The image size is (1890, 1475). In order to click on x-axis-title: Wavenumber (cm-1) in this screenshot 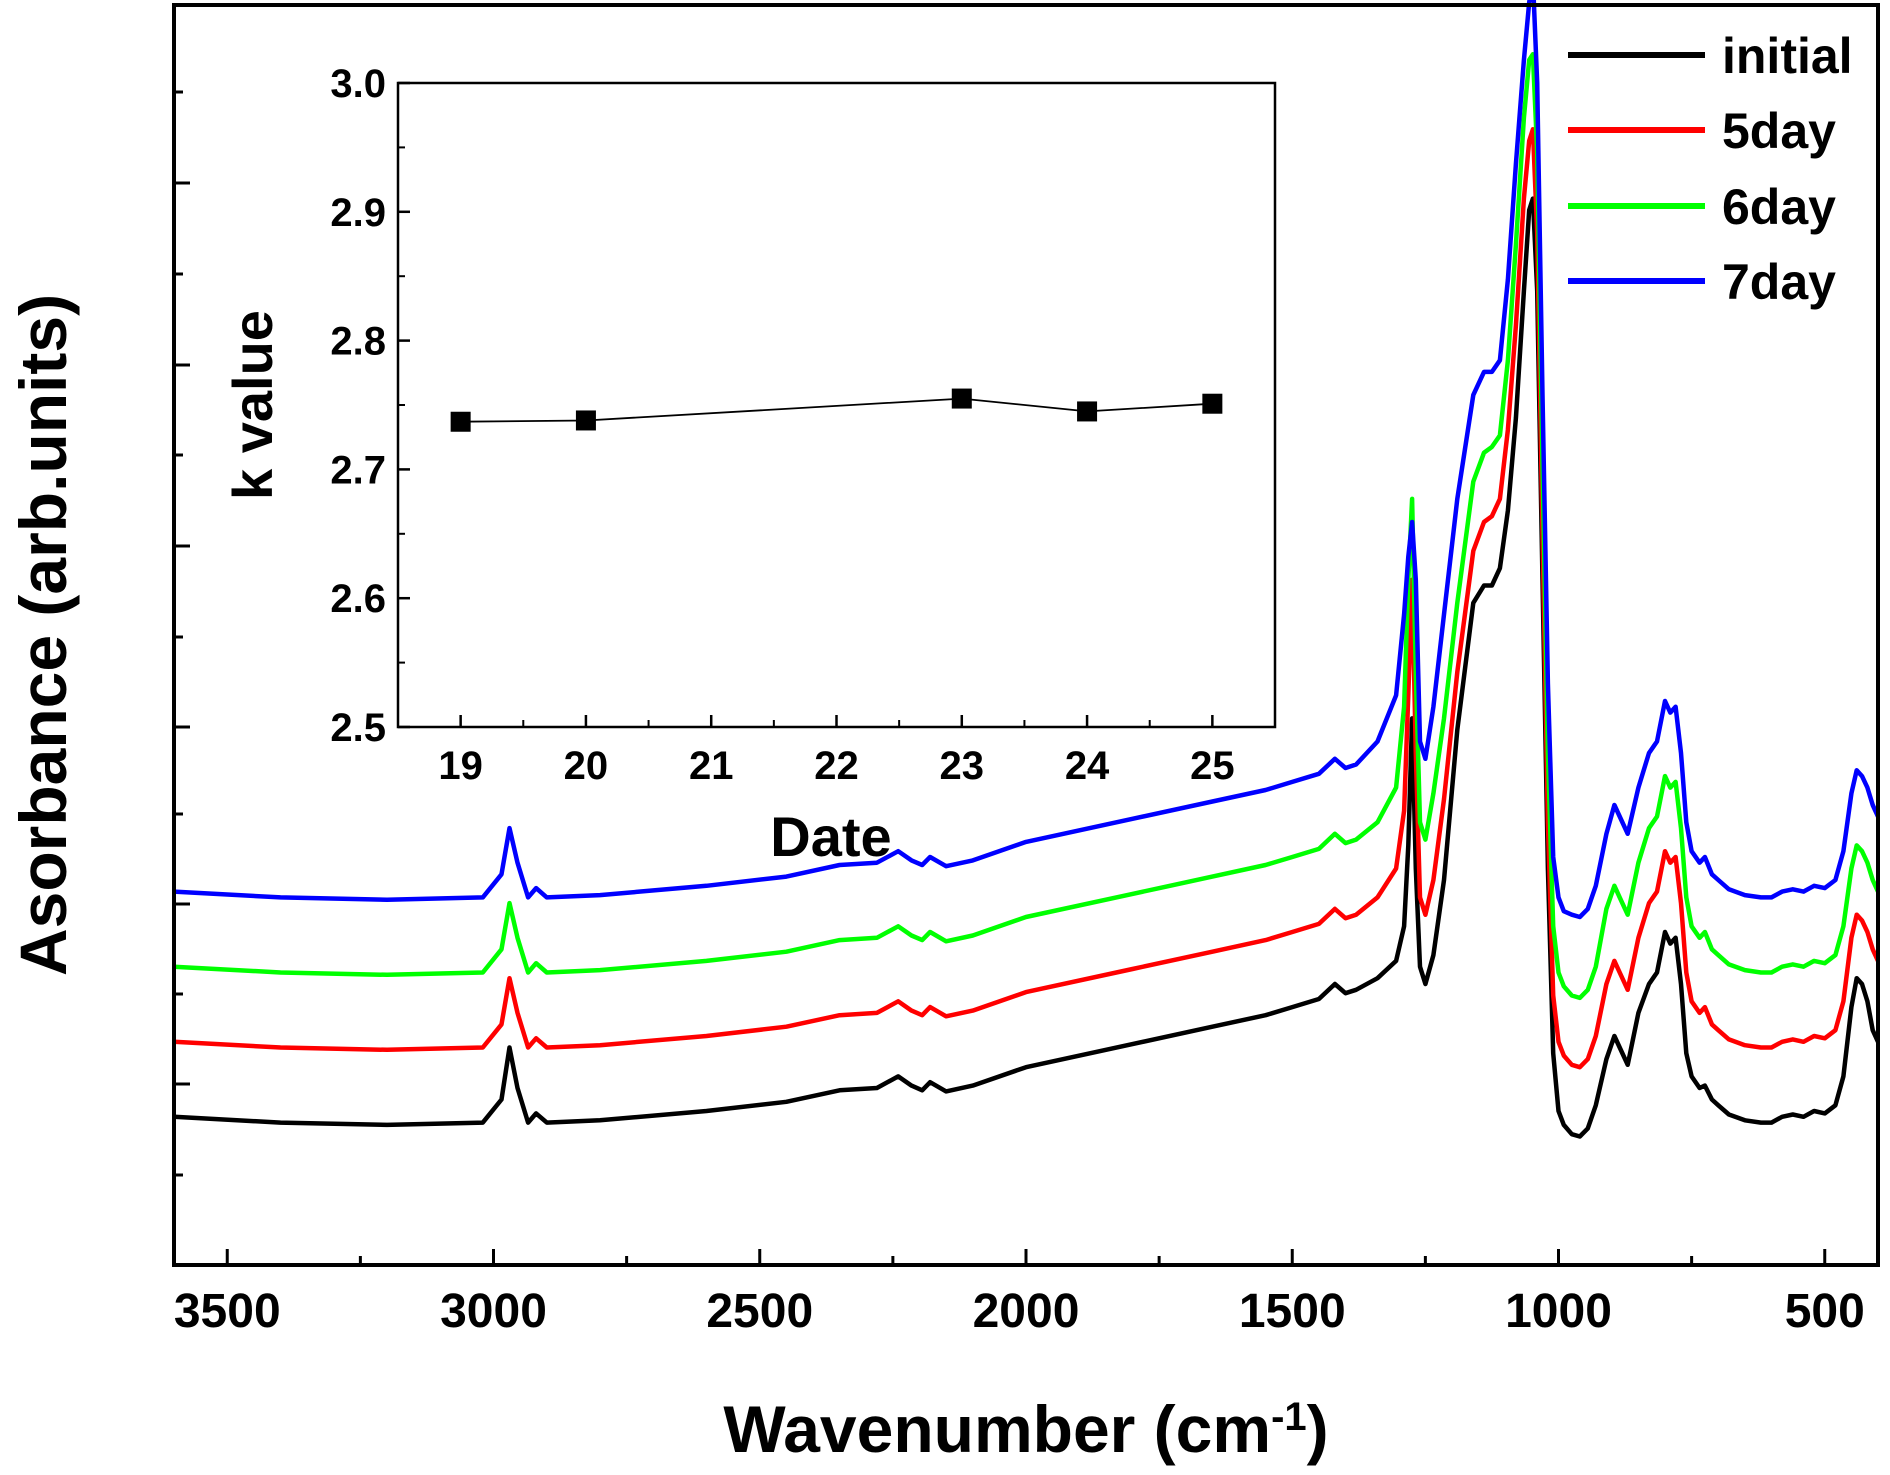, I will do `click(1025, 1429)`.